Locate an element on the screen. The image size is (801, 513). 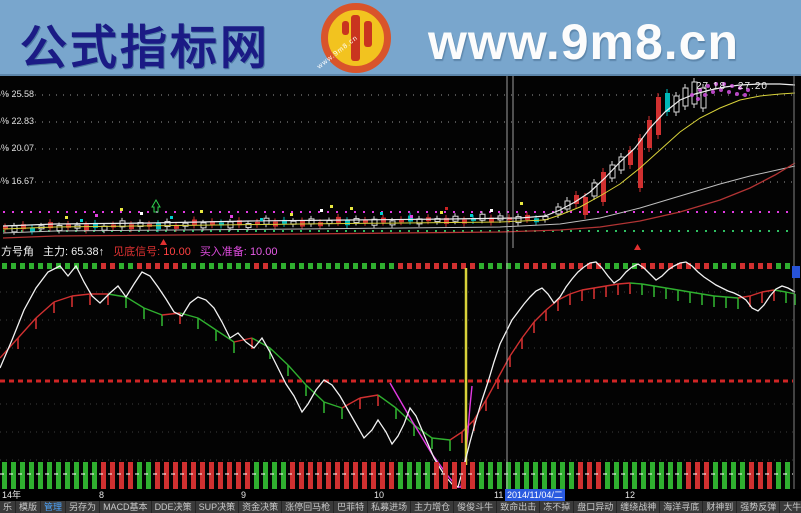
taskbar-item: 俊俊斗牛 is located at coordinates (476, 507).